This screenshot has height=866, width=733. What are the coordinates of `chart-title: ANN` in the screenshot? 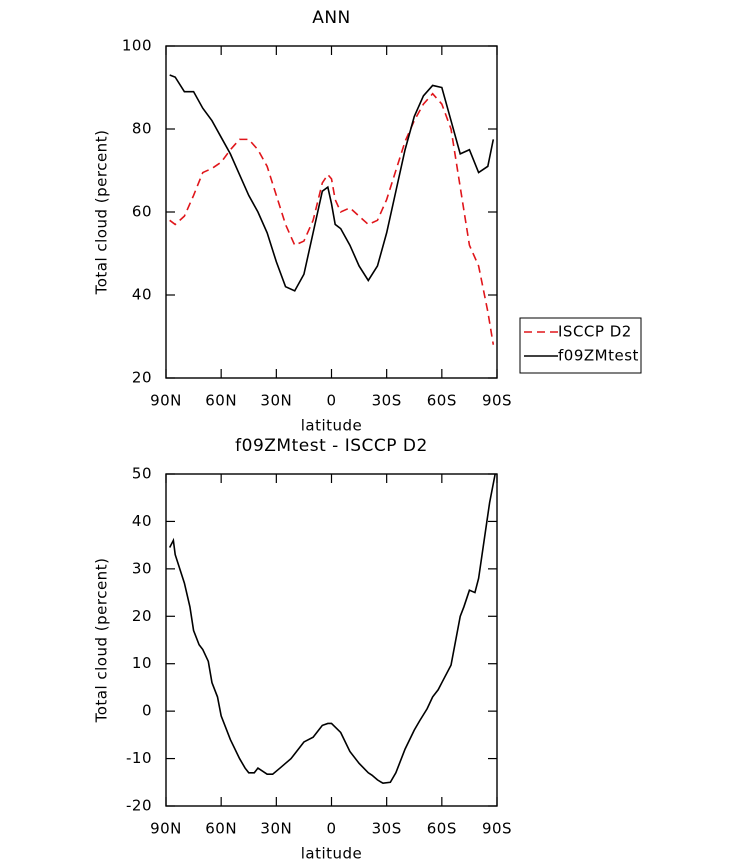 It's located at (331, 18).